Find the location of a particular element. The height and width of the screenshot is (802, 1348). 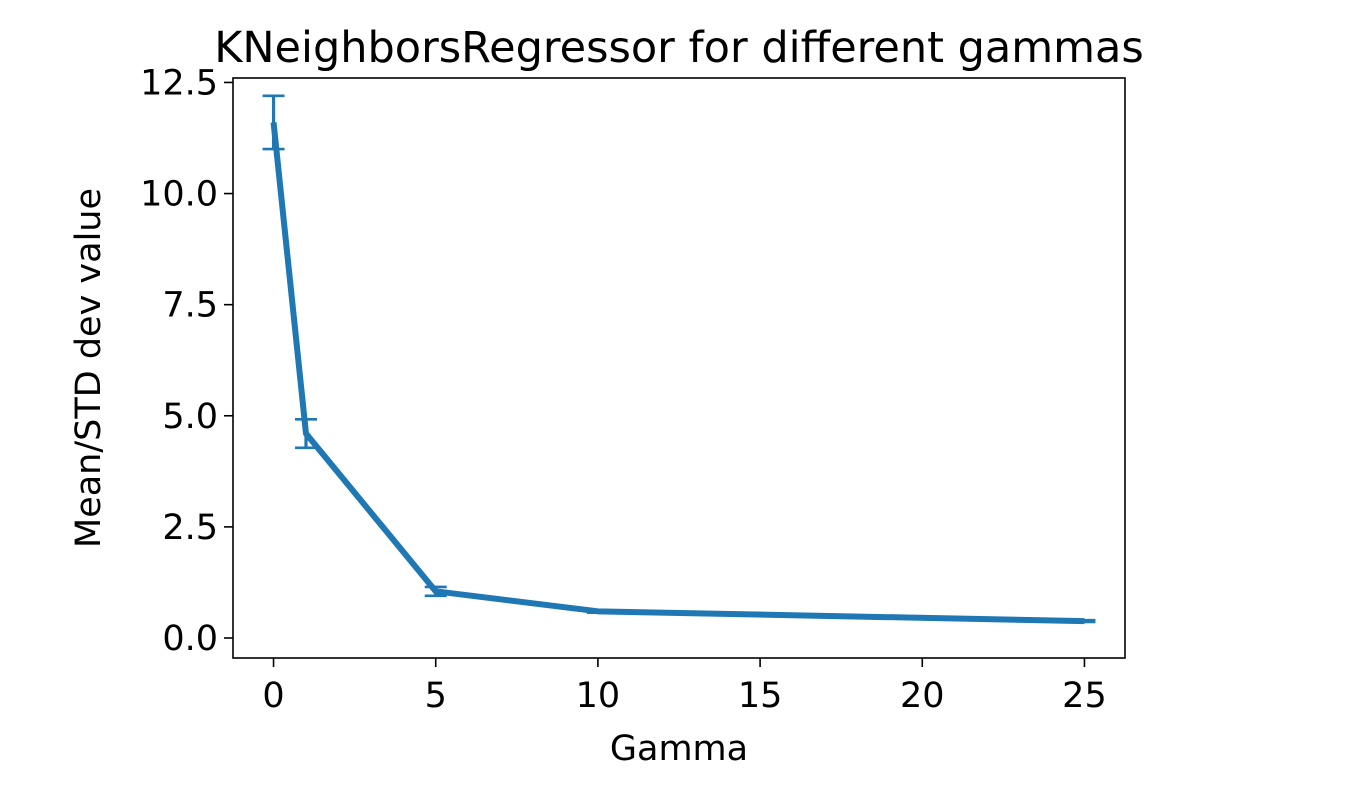

y-tick-label: 5.0 is located at coordinates (190, 417).